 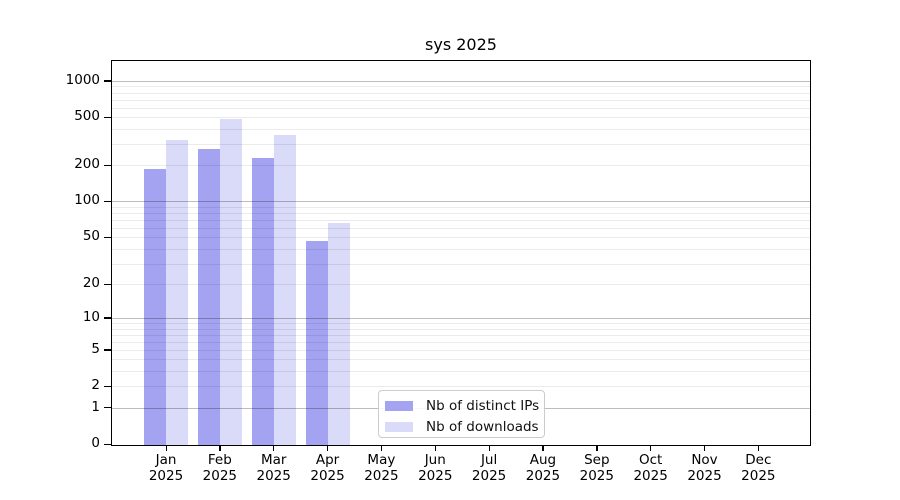 I want to click on legend: Nb of distinct IPs Nb of downloads, so click(x=461, y=414).